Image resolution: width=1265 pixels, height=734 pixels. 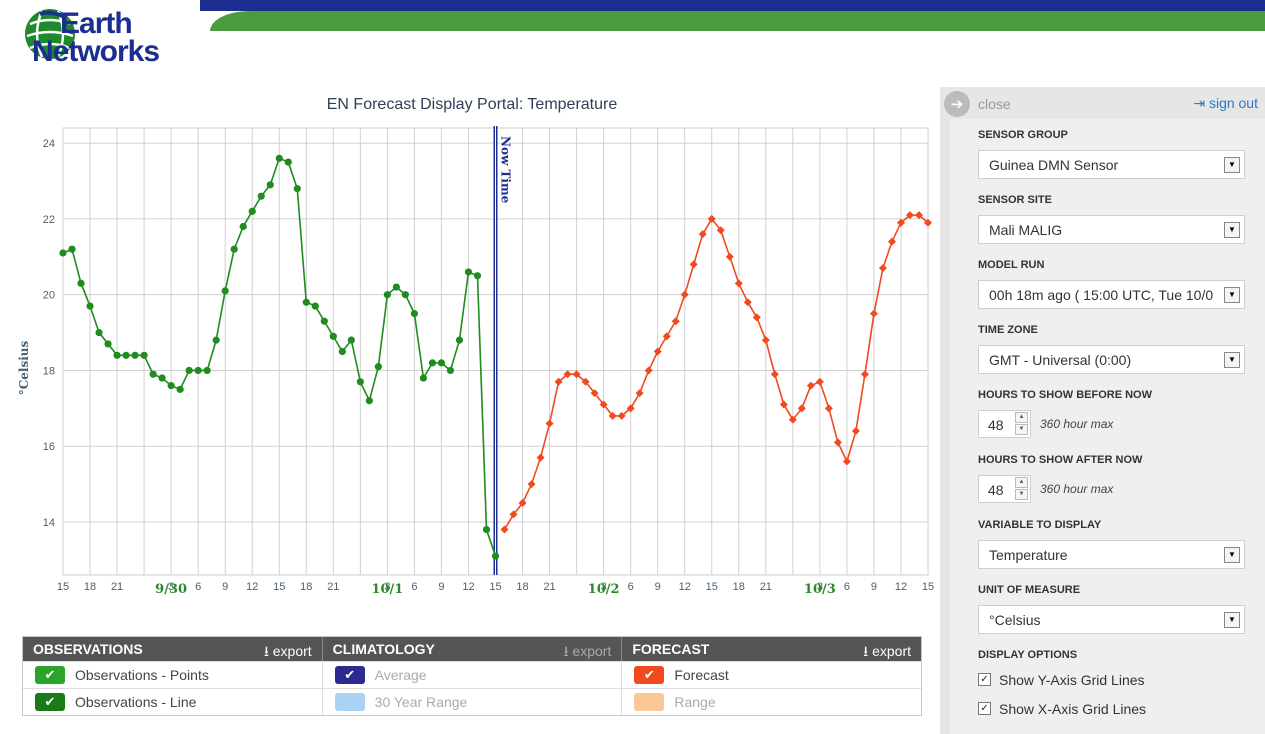 I want to click on time-zone-select: GMT - Universal (0:00) ▼, so click(x=1111, y=359).